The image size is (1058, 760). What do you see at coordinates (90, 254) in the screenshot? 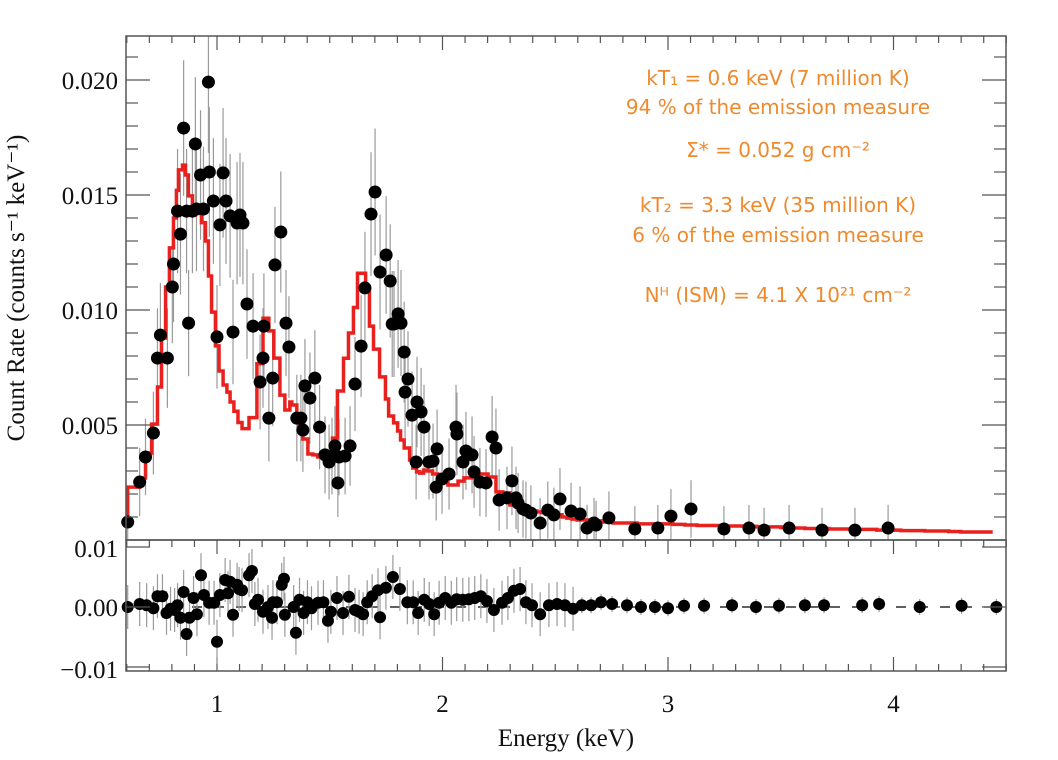
I see `spectrum-y-tick-labels: 0.005 0.010 0.015 0.020` at bounding box center [90, 254].